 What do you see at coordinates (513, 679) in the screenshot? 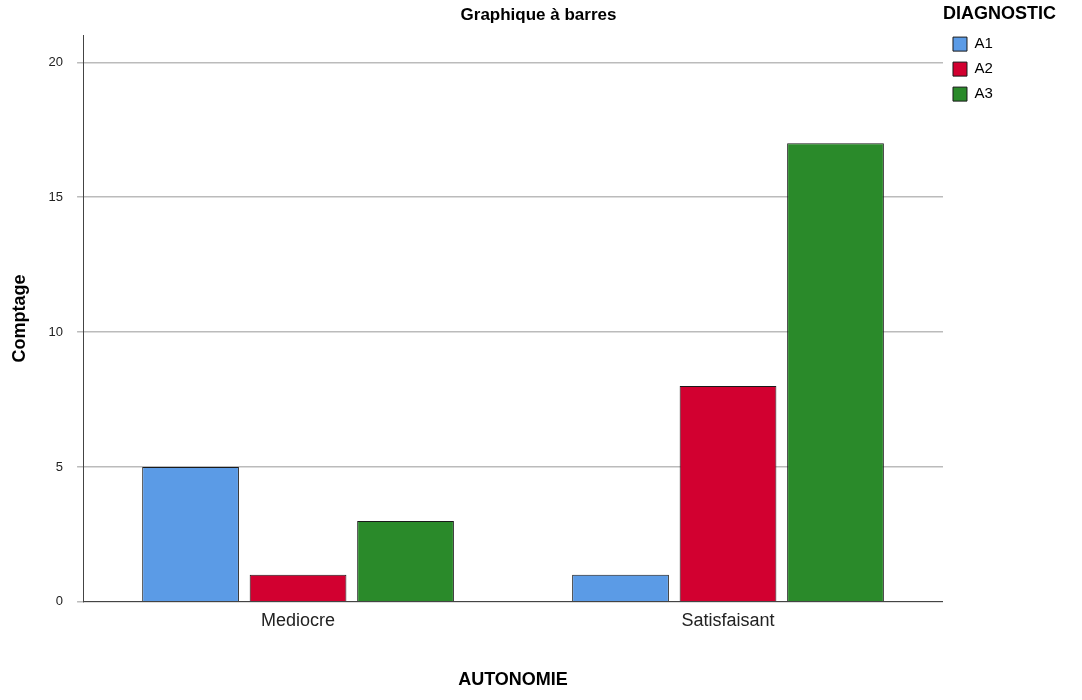
I see `x-axis-title: AUTONOMIE` at bounding box center [513, 679].